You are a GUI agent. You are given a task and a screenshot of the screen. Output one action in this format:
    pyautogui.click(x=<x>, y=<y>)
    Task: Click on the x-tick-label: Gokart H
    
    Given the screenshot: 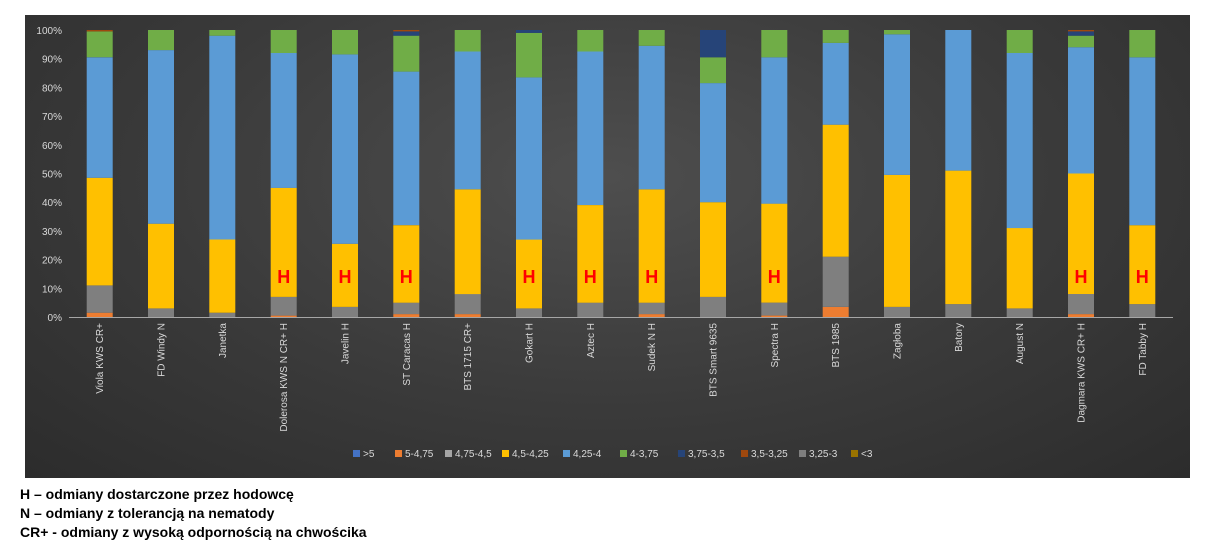 What is the action you would take?
    pyautogui.click(x=530, y=343)
    